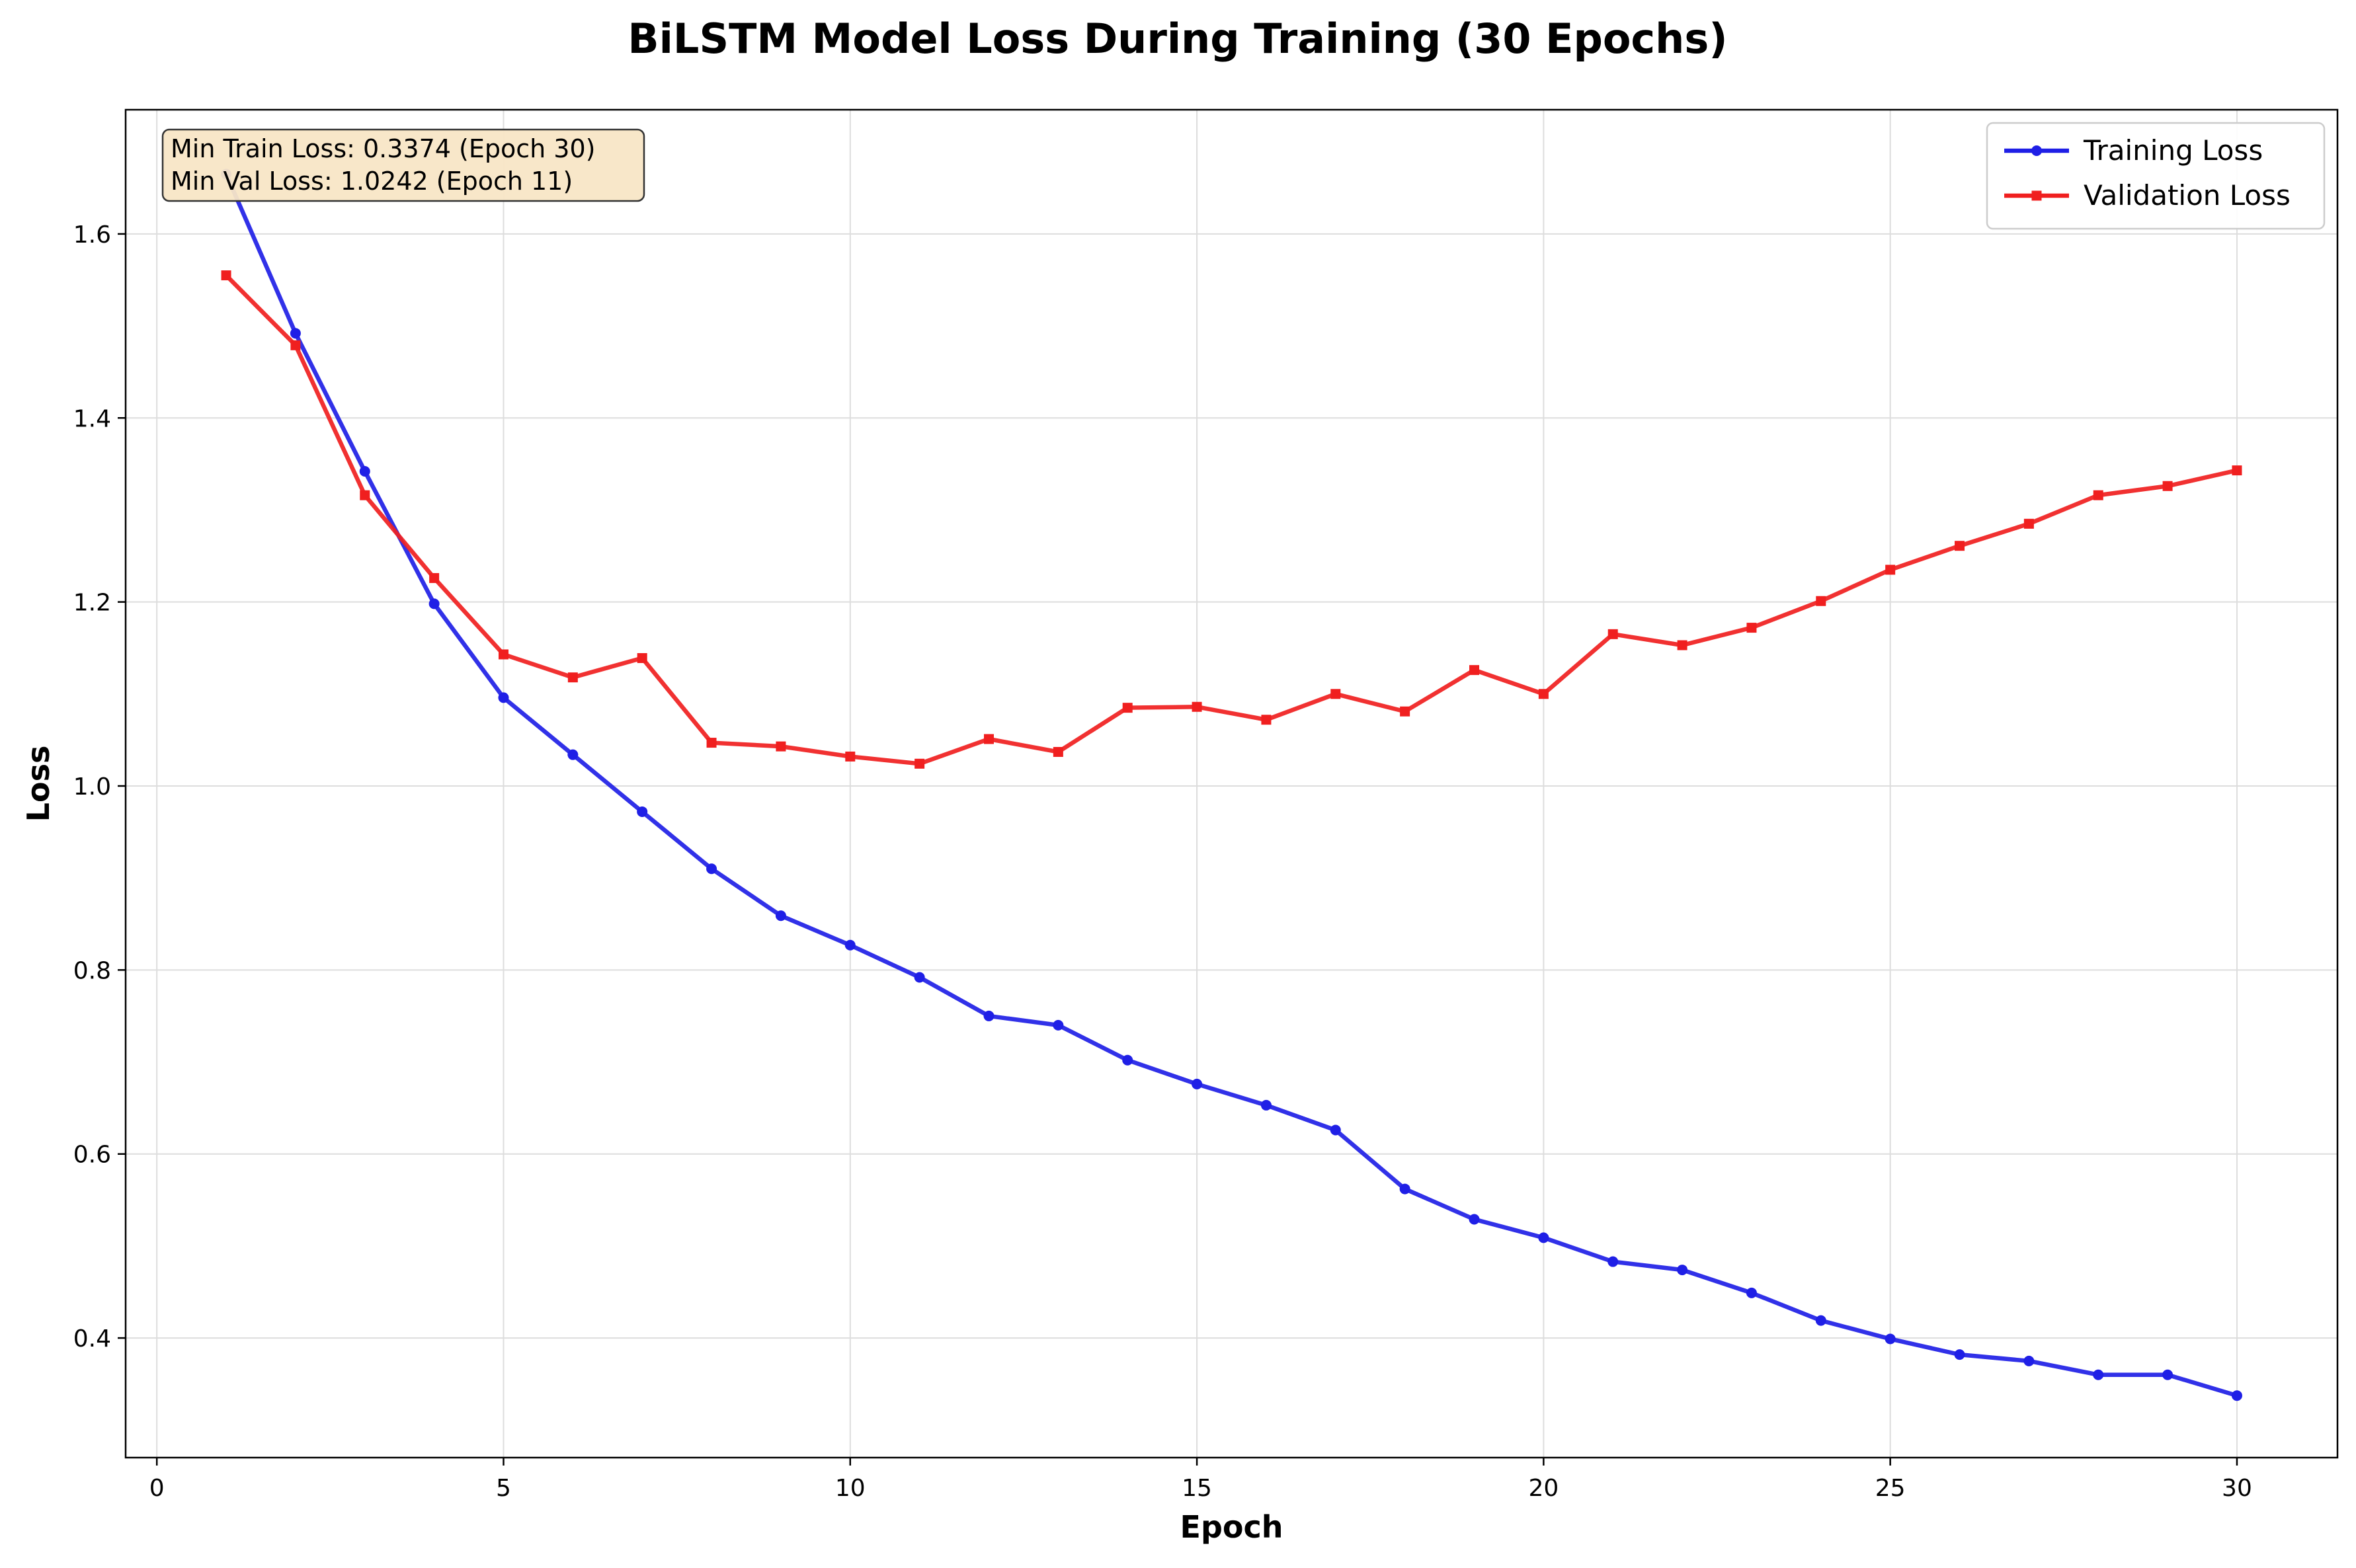 This screenshot has height=1568, width=2356. Describe the element at coordinates (92, 418) in the screenshot. I see `y-tick-label: 1.4` at that location.